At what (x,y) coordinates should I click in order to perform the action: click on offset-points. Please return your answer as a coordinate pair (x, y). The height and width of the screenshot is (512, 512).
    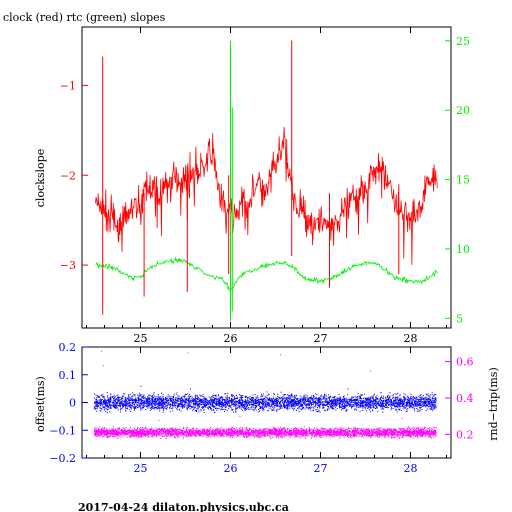
    Looking at the image, I should click on (265, 402).